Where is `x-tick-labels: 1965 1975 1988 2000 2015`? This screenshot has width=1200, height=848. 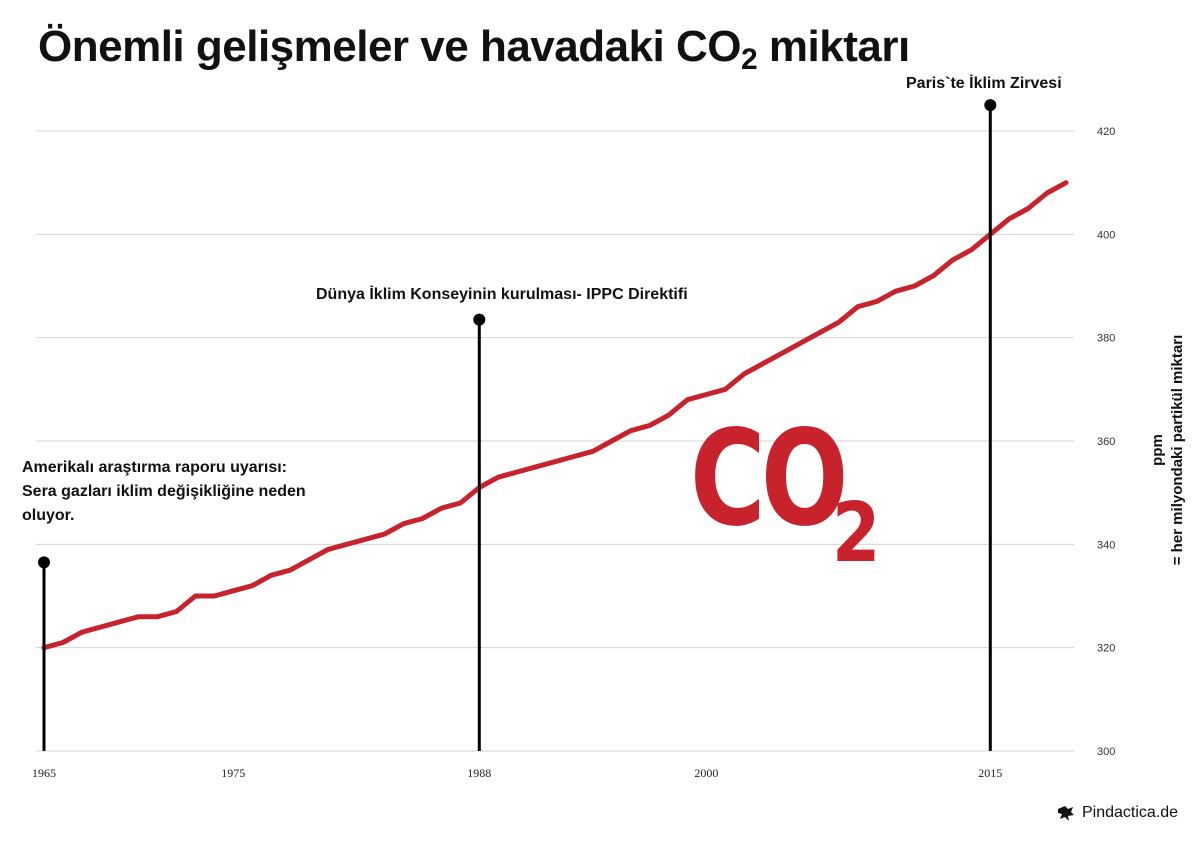 x-tick-labels: 1965 1975 1988 2000 2015 is located at coordinates (517, 773).